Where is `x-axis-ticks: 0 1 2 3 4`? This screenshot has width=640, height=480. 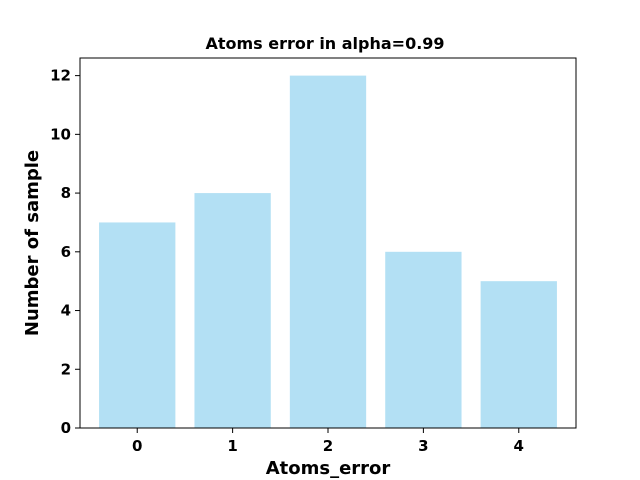
x-axis-ticks: 0 1 2 3 4 is located at coordinates (328, 441).